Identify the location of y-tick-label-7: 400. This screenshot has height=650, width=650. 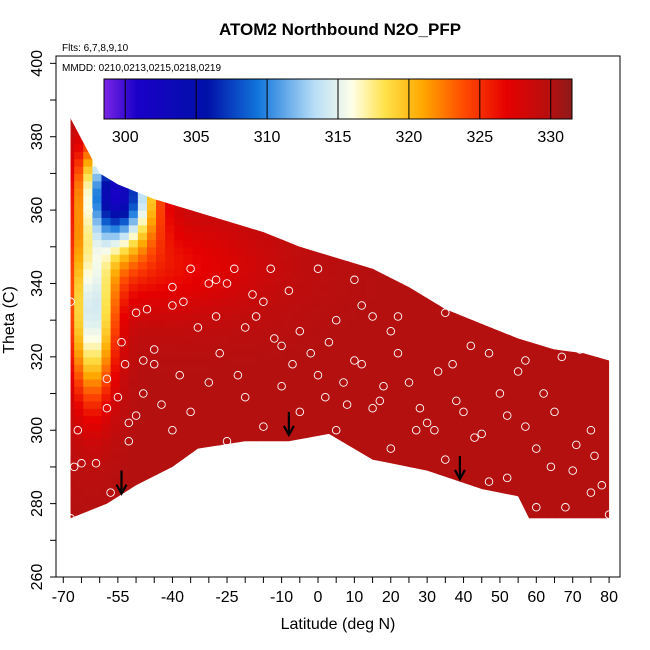
(37, 63).